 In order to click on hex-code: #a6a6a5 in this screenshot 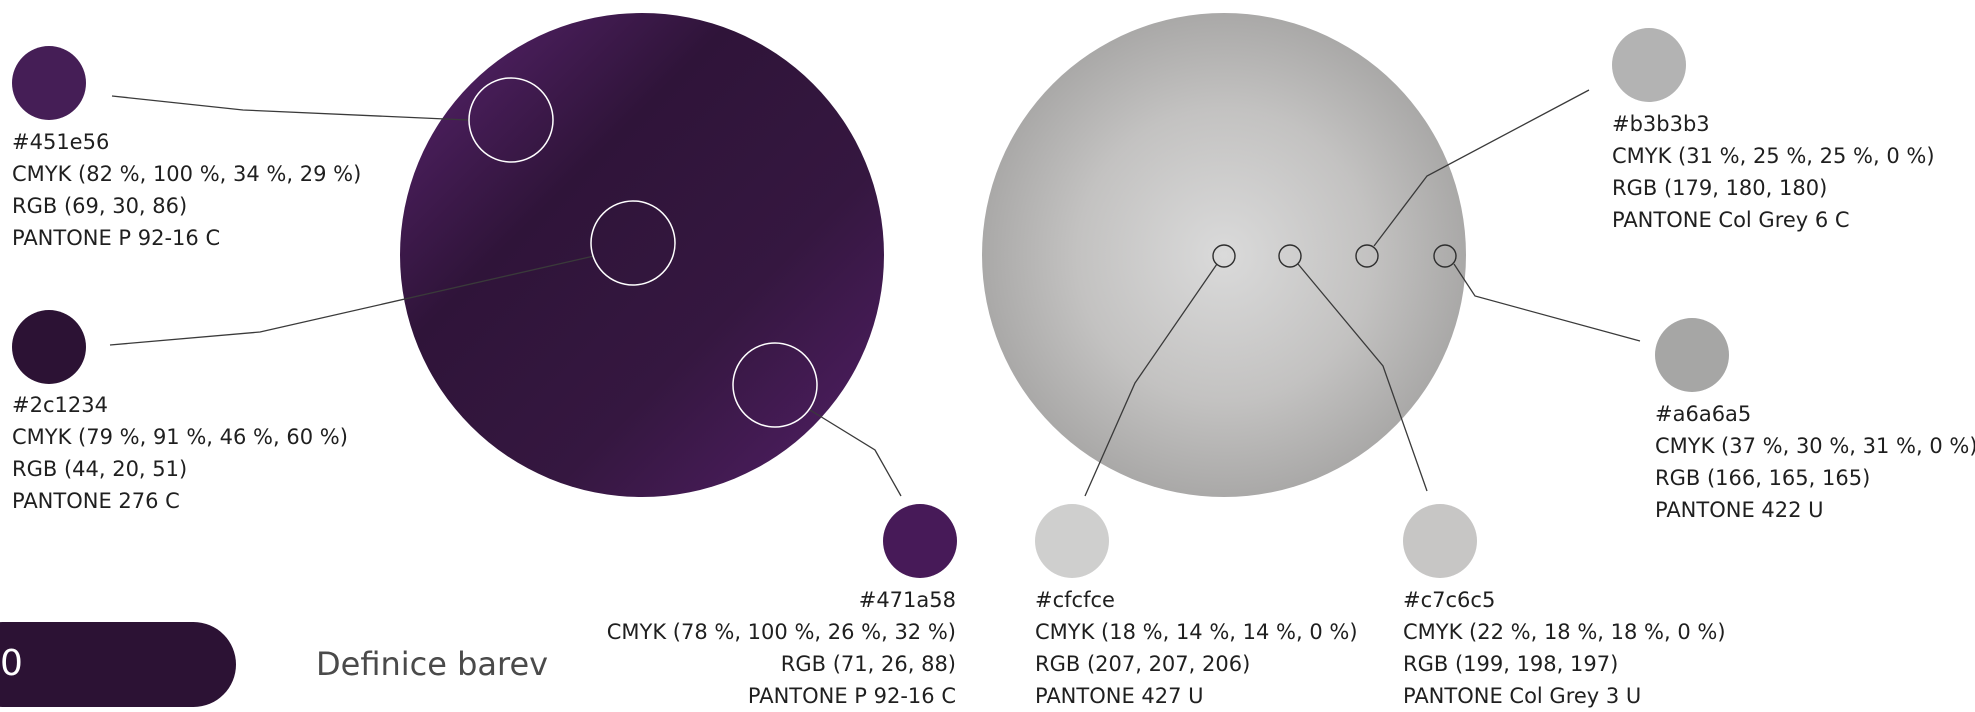, I will do `click(1703, 414)`.